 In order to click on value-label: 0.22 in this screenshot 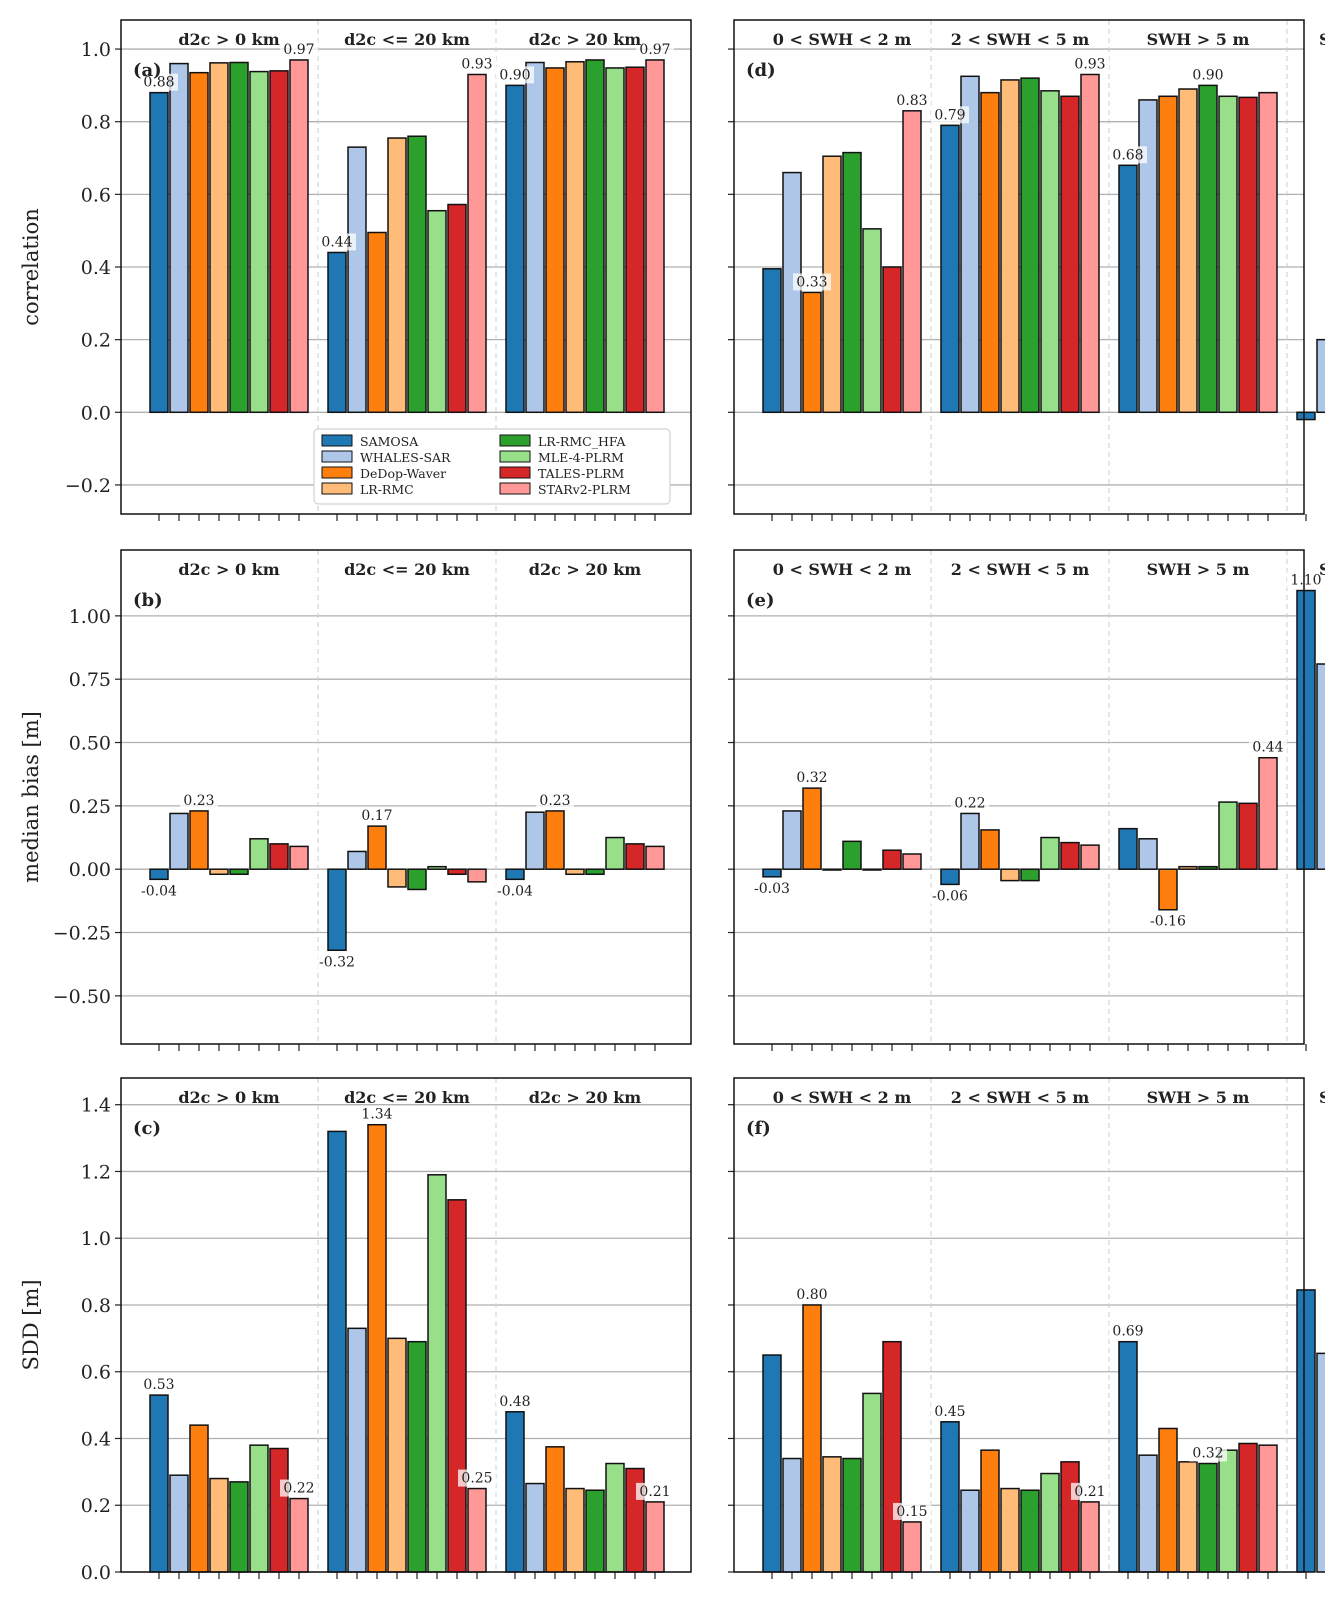, I will do `click(969, 803)`.